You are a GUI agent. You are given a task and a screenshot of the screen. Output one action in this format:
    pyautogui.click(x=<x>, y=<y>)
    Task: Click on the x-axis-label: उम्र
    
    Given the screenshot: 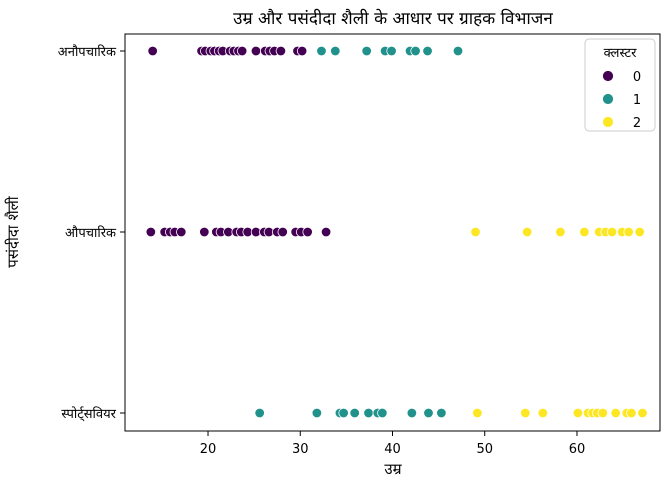 What is the action you would take?
    pyautogui.click(x=393, y=469)
    